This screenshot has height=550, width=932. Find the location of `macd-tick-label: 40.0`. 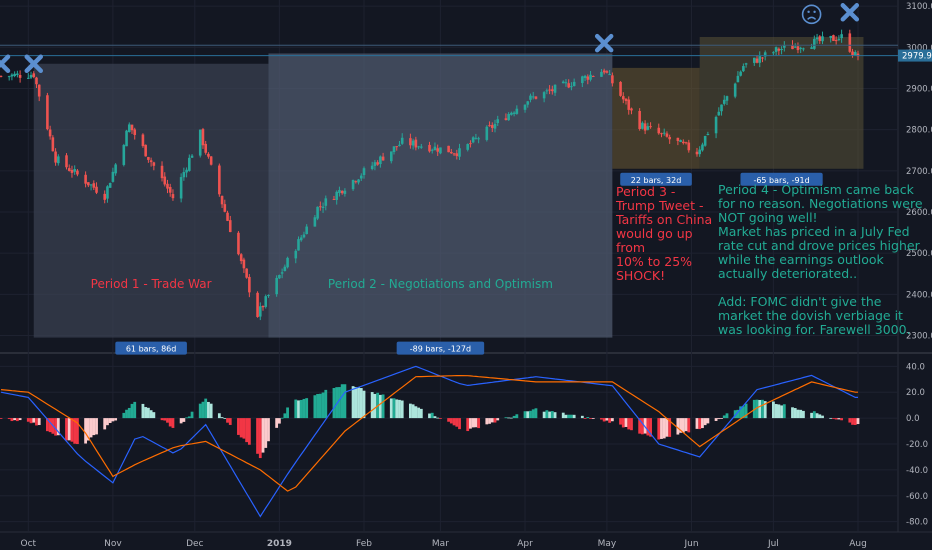

macd-tick-label: 40.0 is located at coordinates (915, 367).